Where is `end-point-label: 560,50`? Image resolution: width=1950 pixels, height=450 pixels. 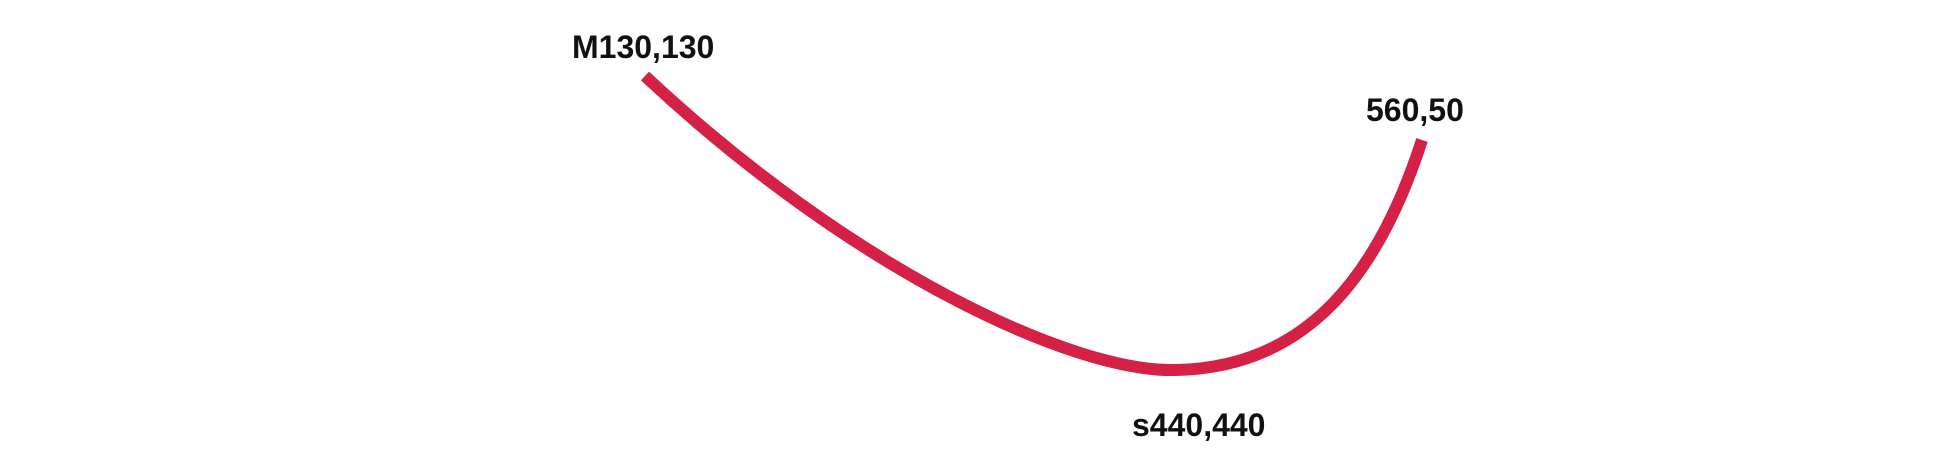
end-point-label: 560,50 is located at coordinates (1415, 110).